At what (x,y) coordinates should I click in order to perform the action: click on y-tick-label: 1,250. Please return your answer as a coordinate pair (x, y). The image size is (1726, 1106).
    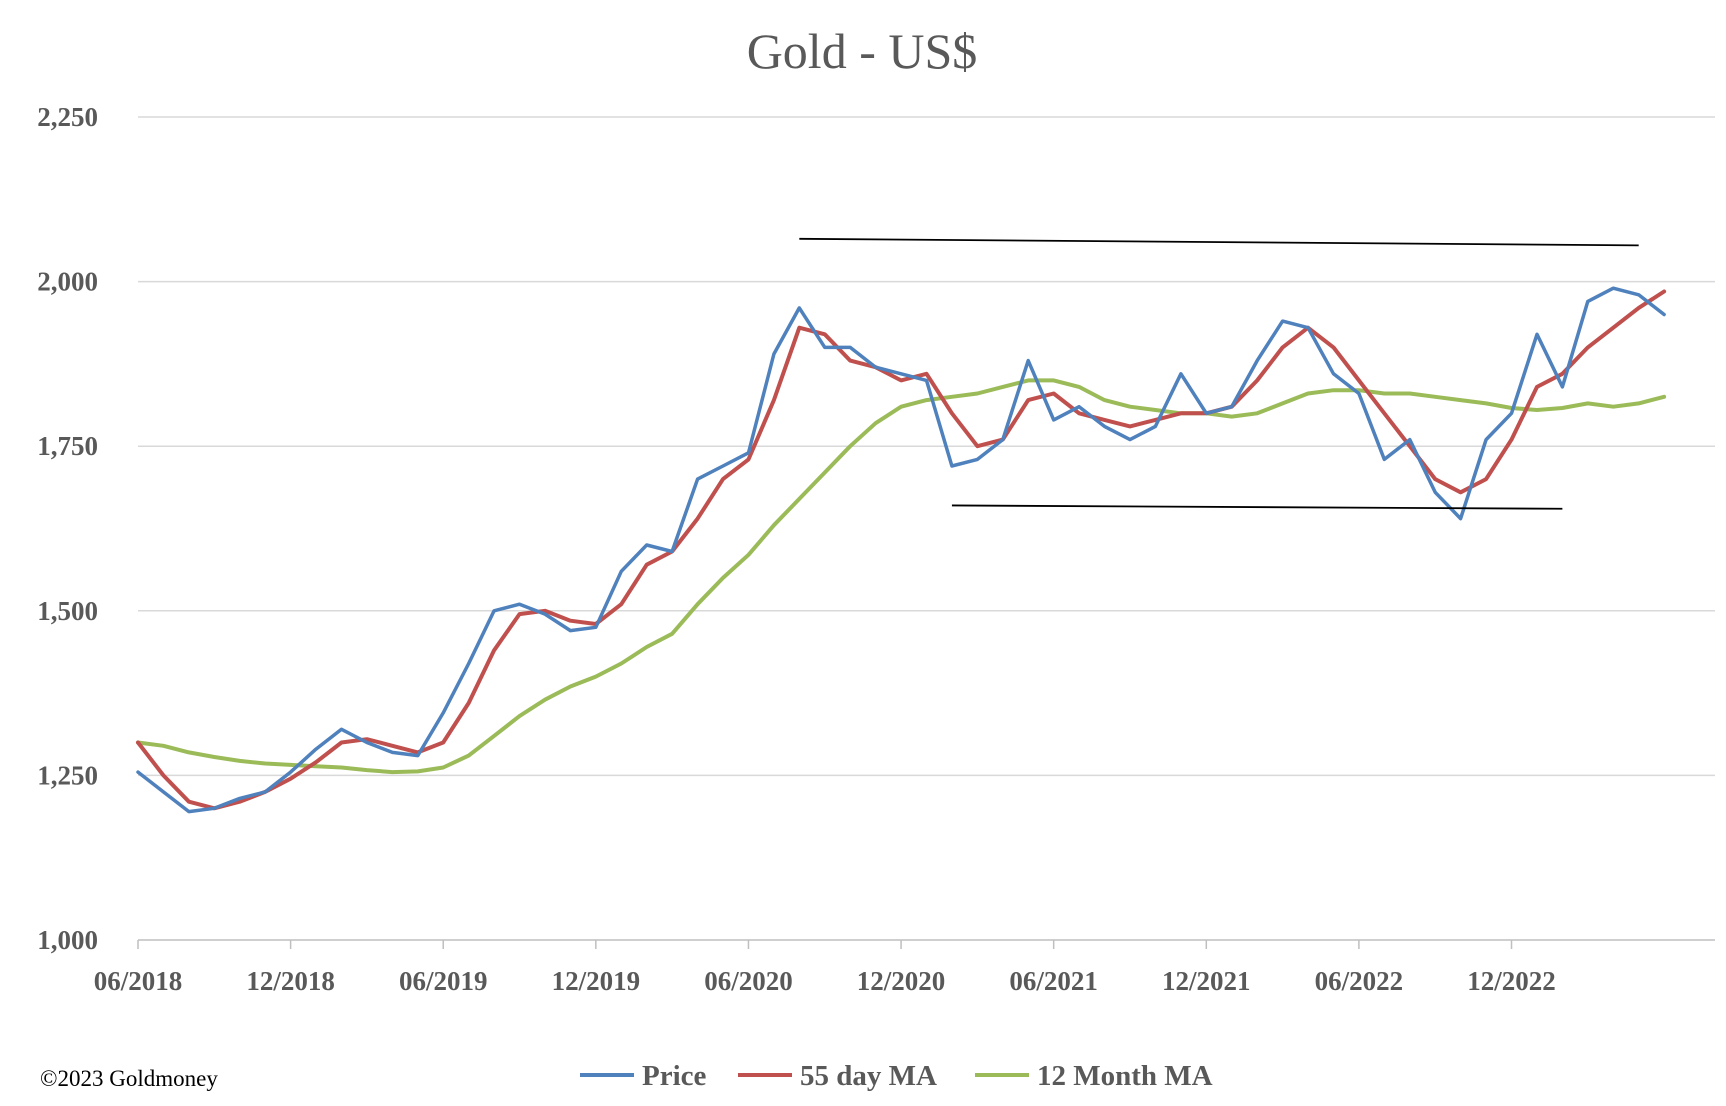
    Looking at the image, I should click on (67, 775).